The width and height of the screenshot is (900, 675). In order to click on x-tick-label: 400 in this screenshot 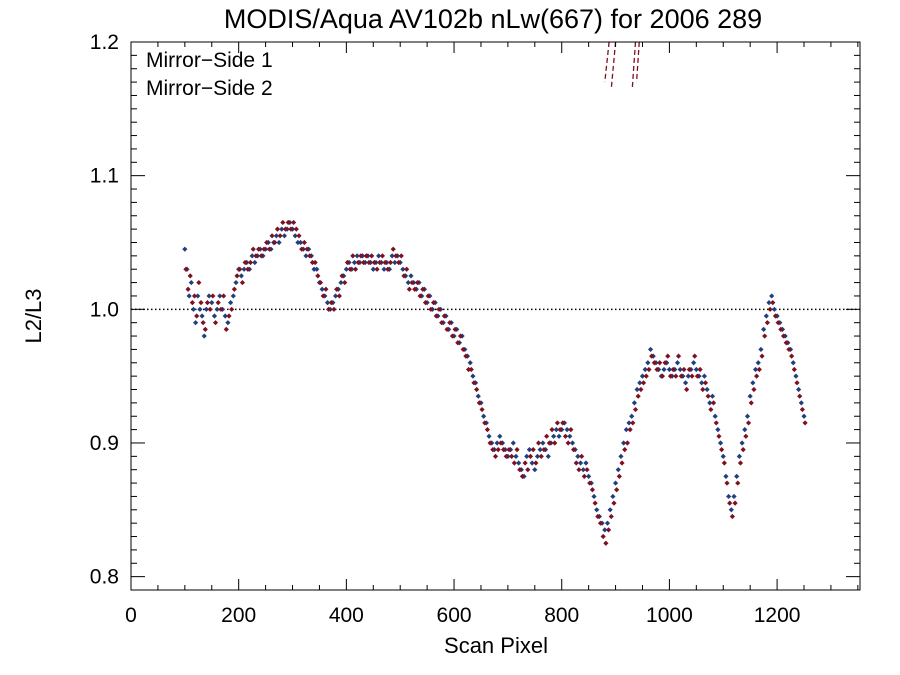, I will do `click(346, 615)`.